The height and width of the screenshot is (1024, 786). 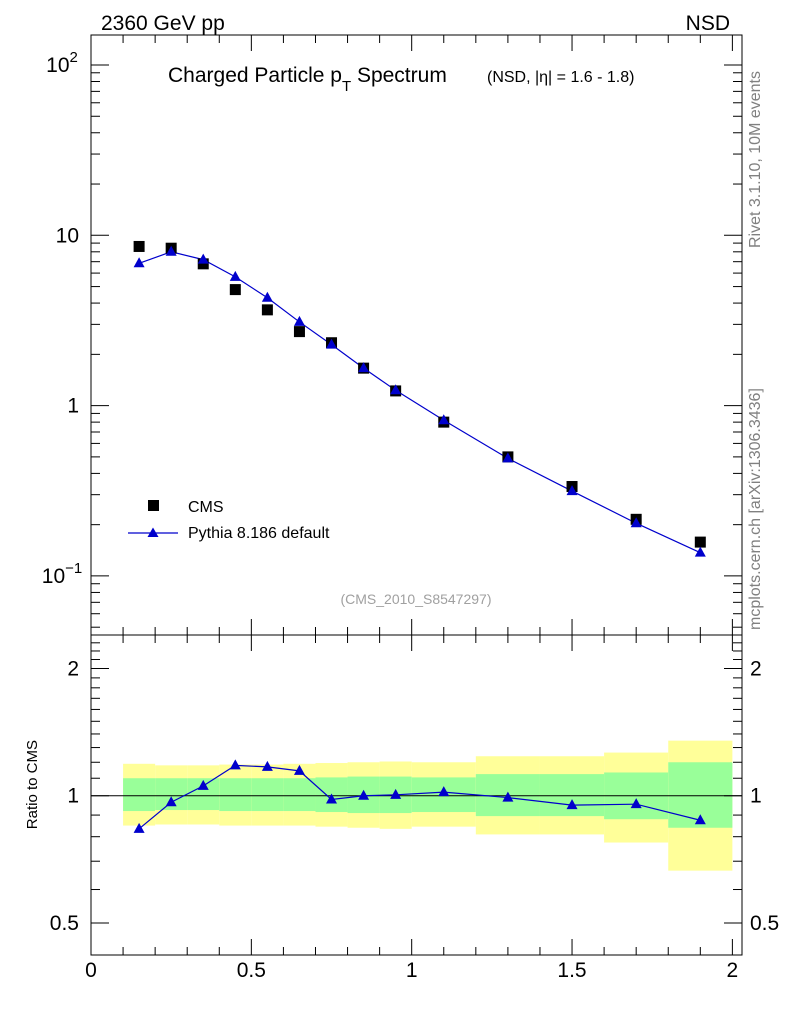 I want to click on main-y-tick-label: 10², so click(x=62, y=63).